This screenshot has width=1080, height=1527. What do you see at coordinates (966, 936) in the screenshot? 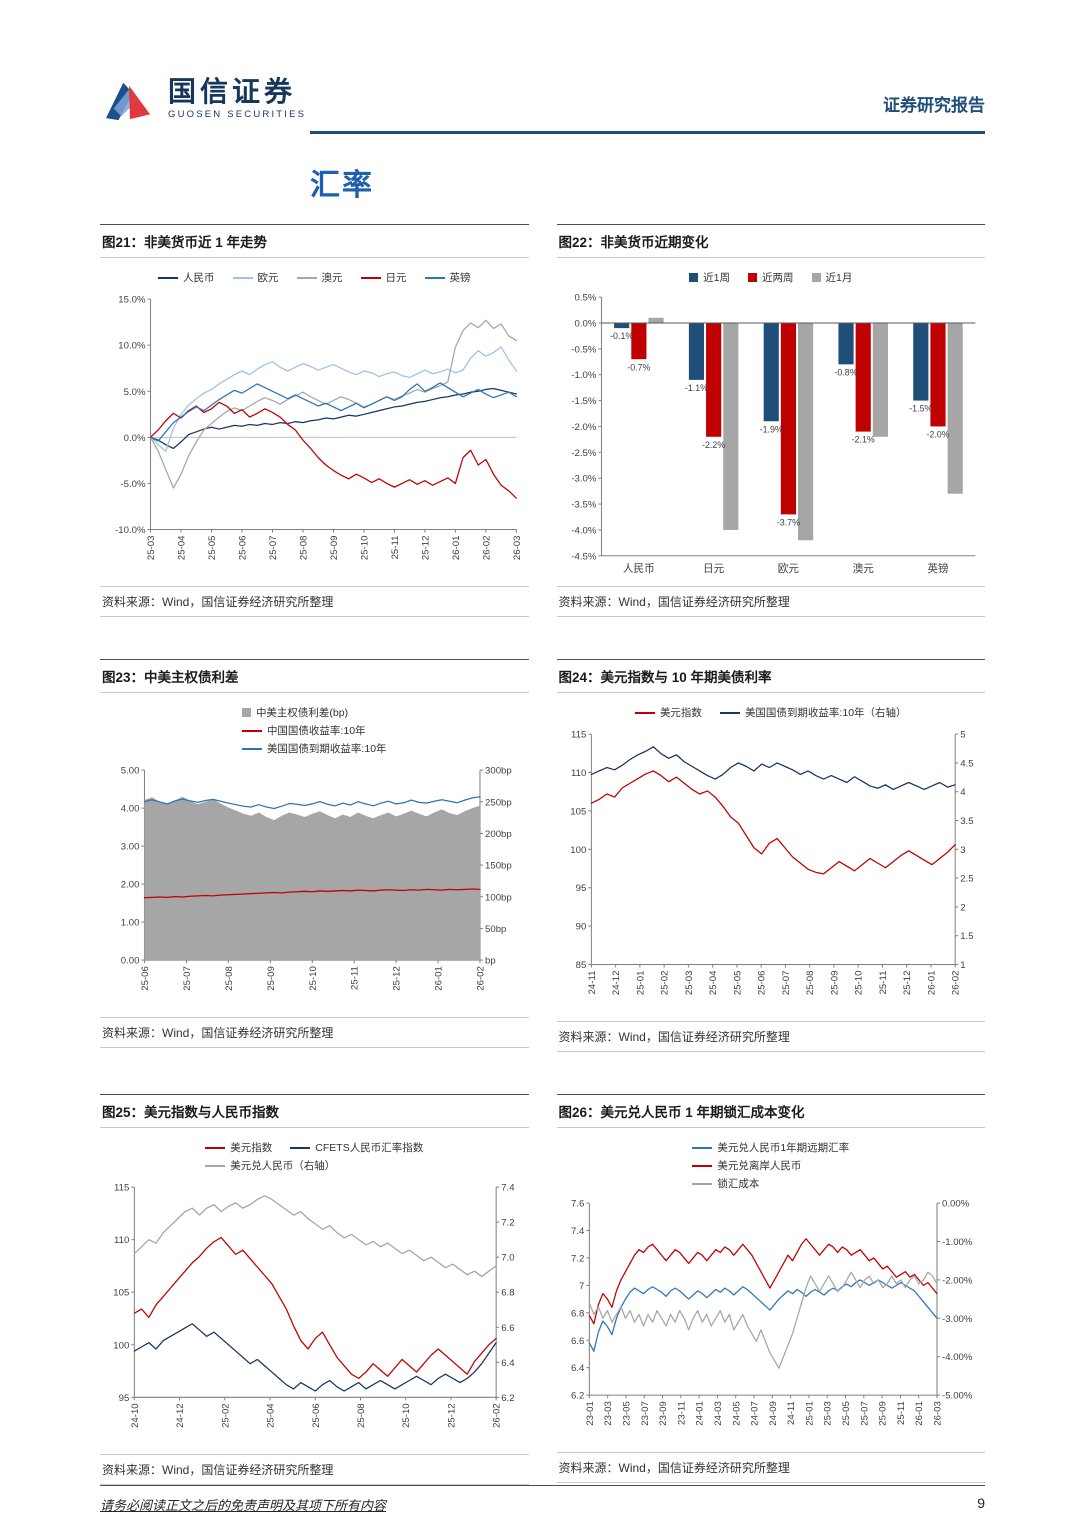
I see `svg-text: 1.5` at bounding box center [966, 936].